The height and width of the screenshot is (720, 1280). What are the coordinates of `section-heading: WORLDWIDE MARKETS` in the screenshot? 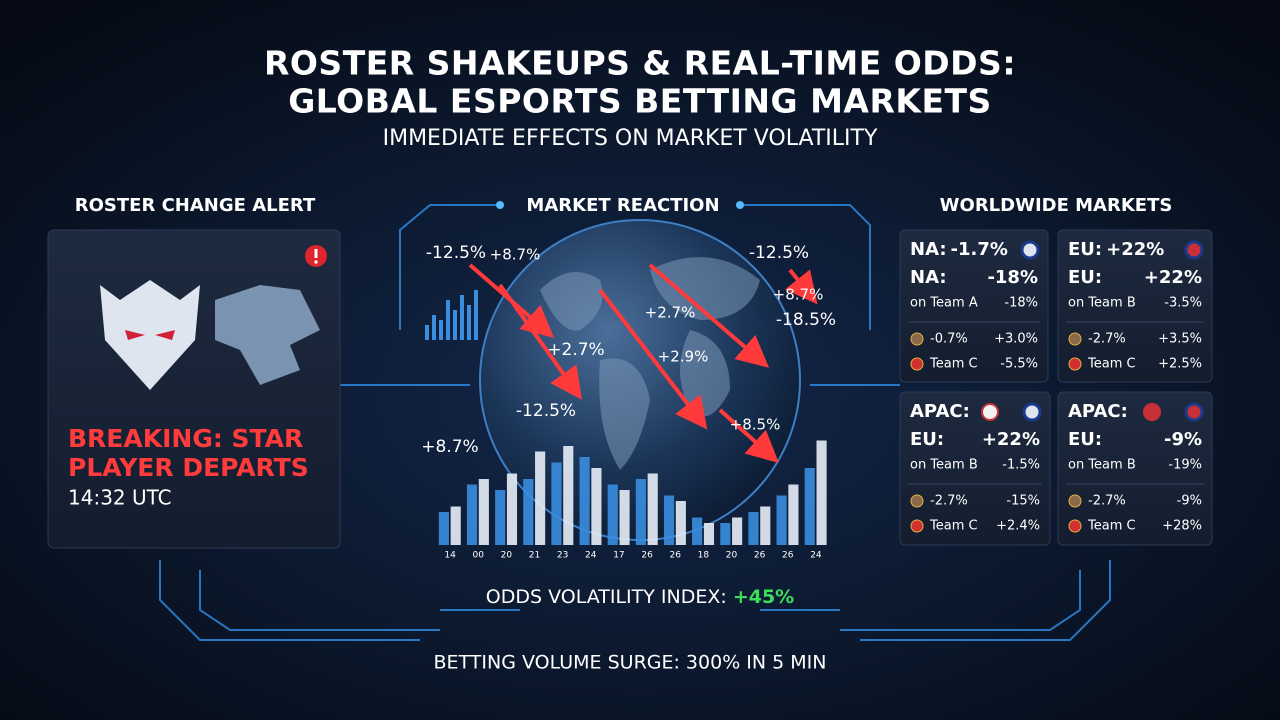 It's located at (1056, 205).